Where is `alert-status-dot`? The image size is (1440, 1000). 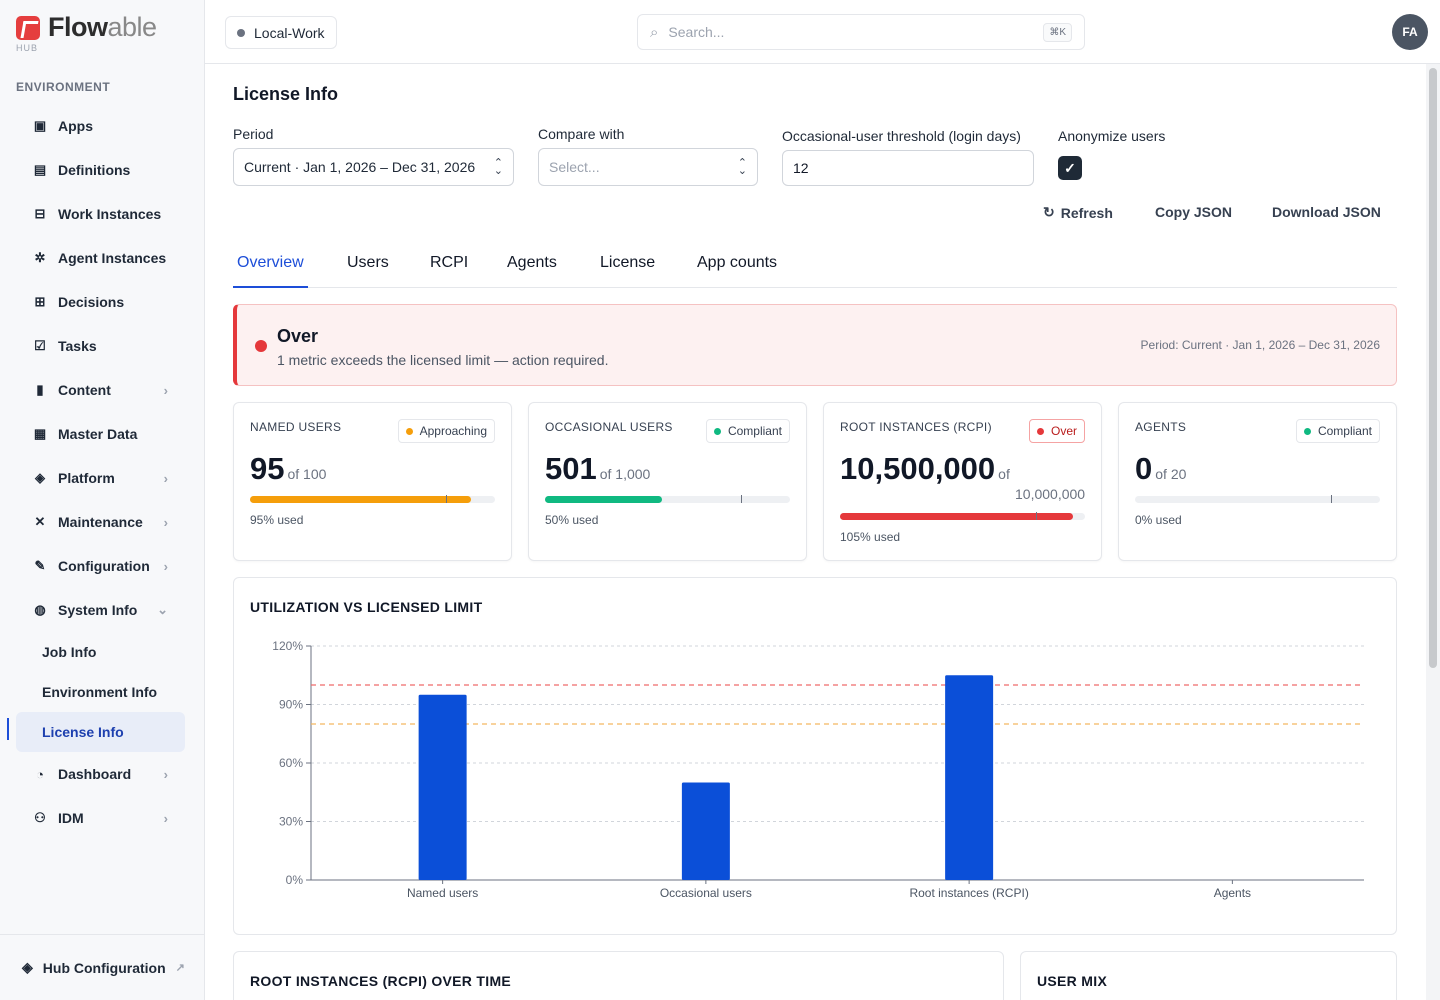 alert-status-dot is located at coordinates (261, 346).